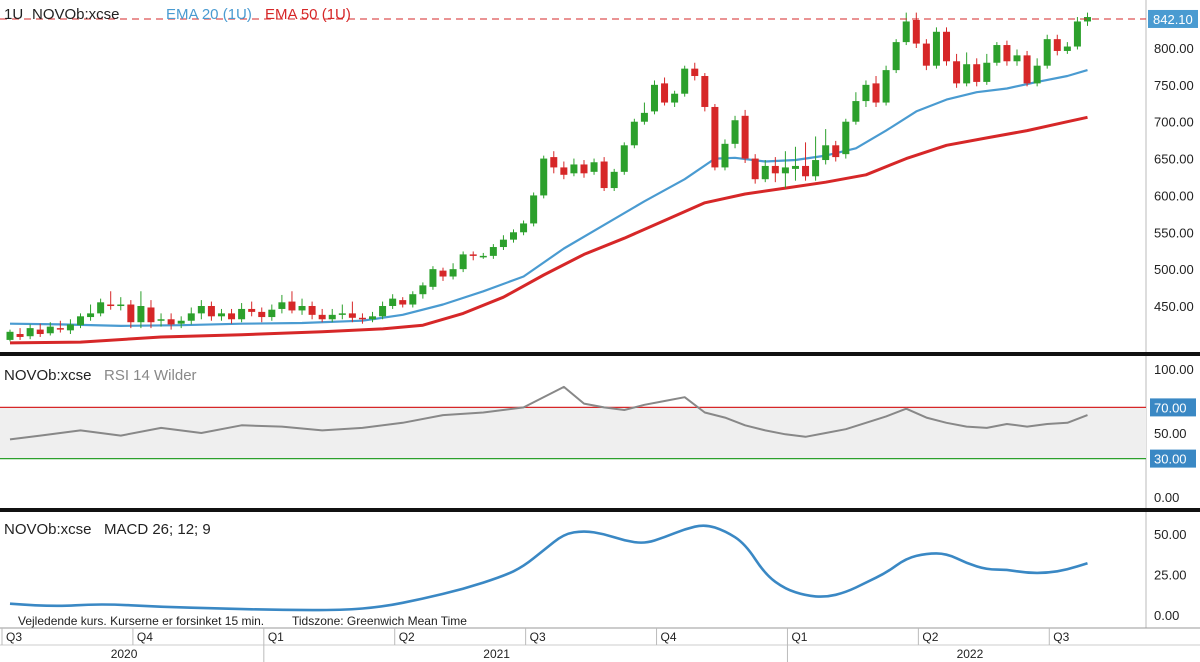 The height and width of the screenshot is (662, 1200). What do you see at coordinates (1174, 232) in the screenshot?
I see `price-tick-label: 550.00` at bounding box center [1174, 232].